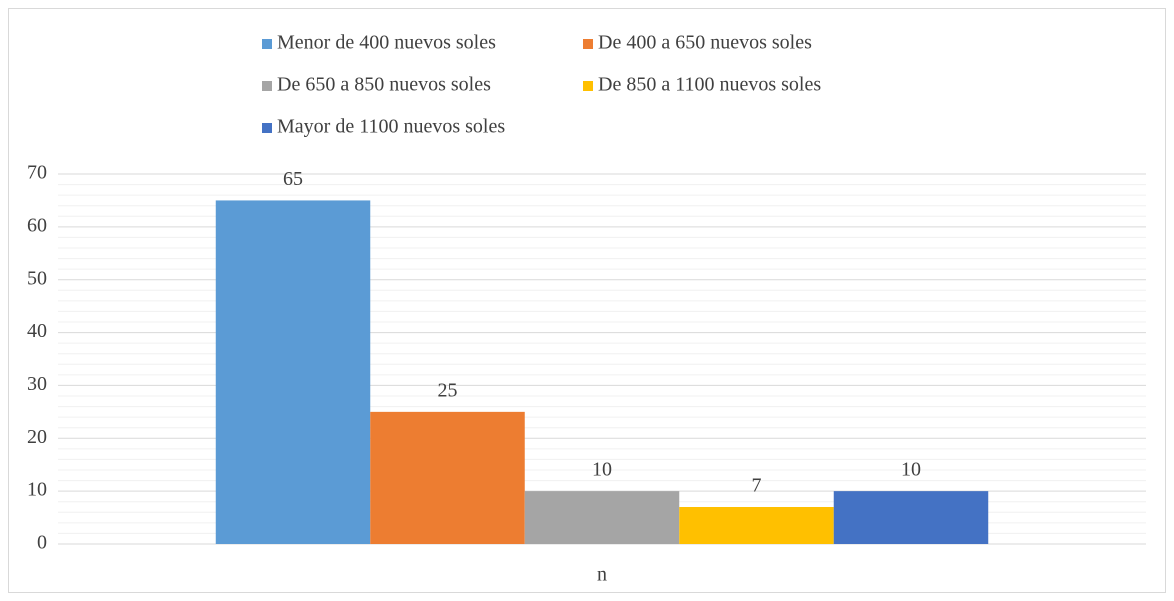  What do you see at coordinates (37, 437) in the screenshot?
I see `y-tick-label: 20` at bounding box center [37, 437].